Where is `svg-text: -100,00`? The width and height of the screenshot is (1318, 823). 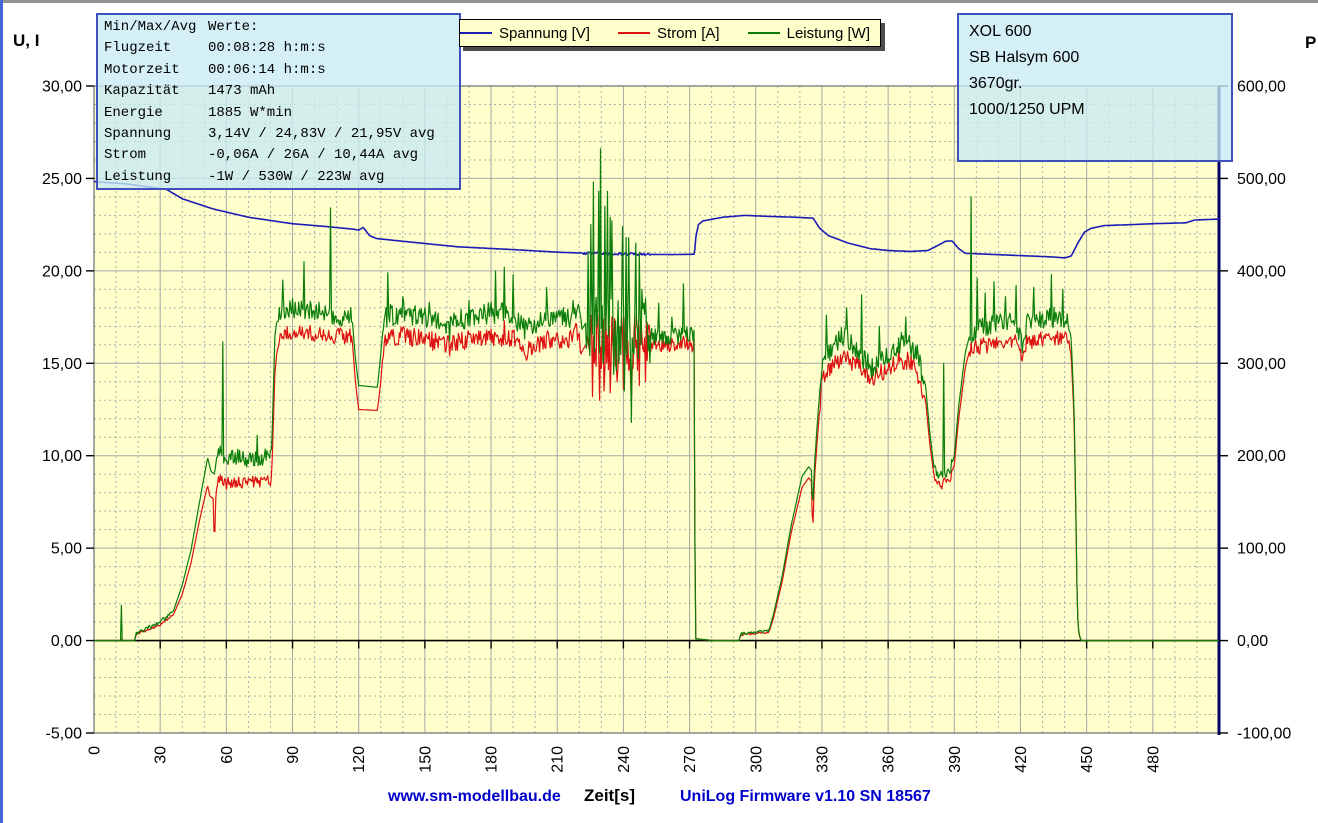 svg-text: -100,00 is located at coordinates (1264, 734).